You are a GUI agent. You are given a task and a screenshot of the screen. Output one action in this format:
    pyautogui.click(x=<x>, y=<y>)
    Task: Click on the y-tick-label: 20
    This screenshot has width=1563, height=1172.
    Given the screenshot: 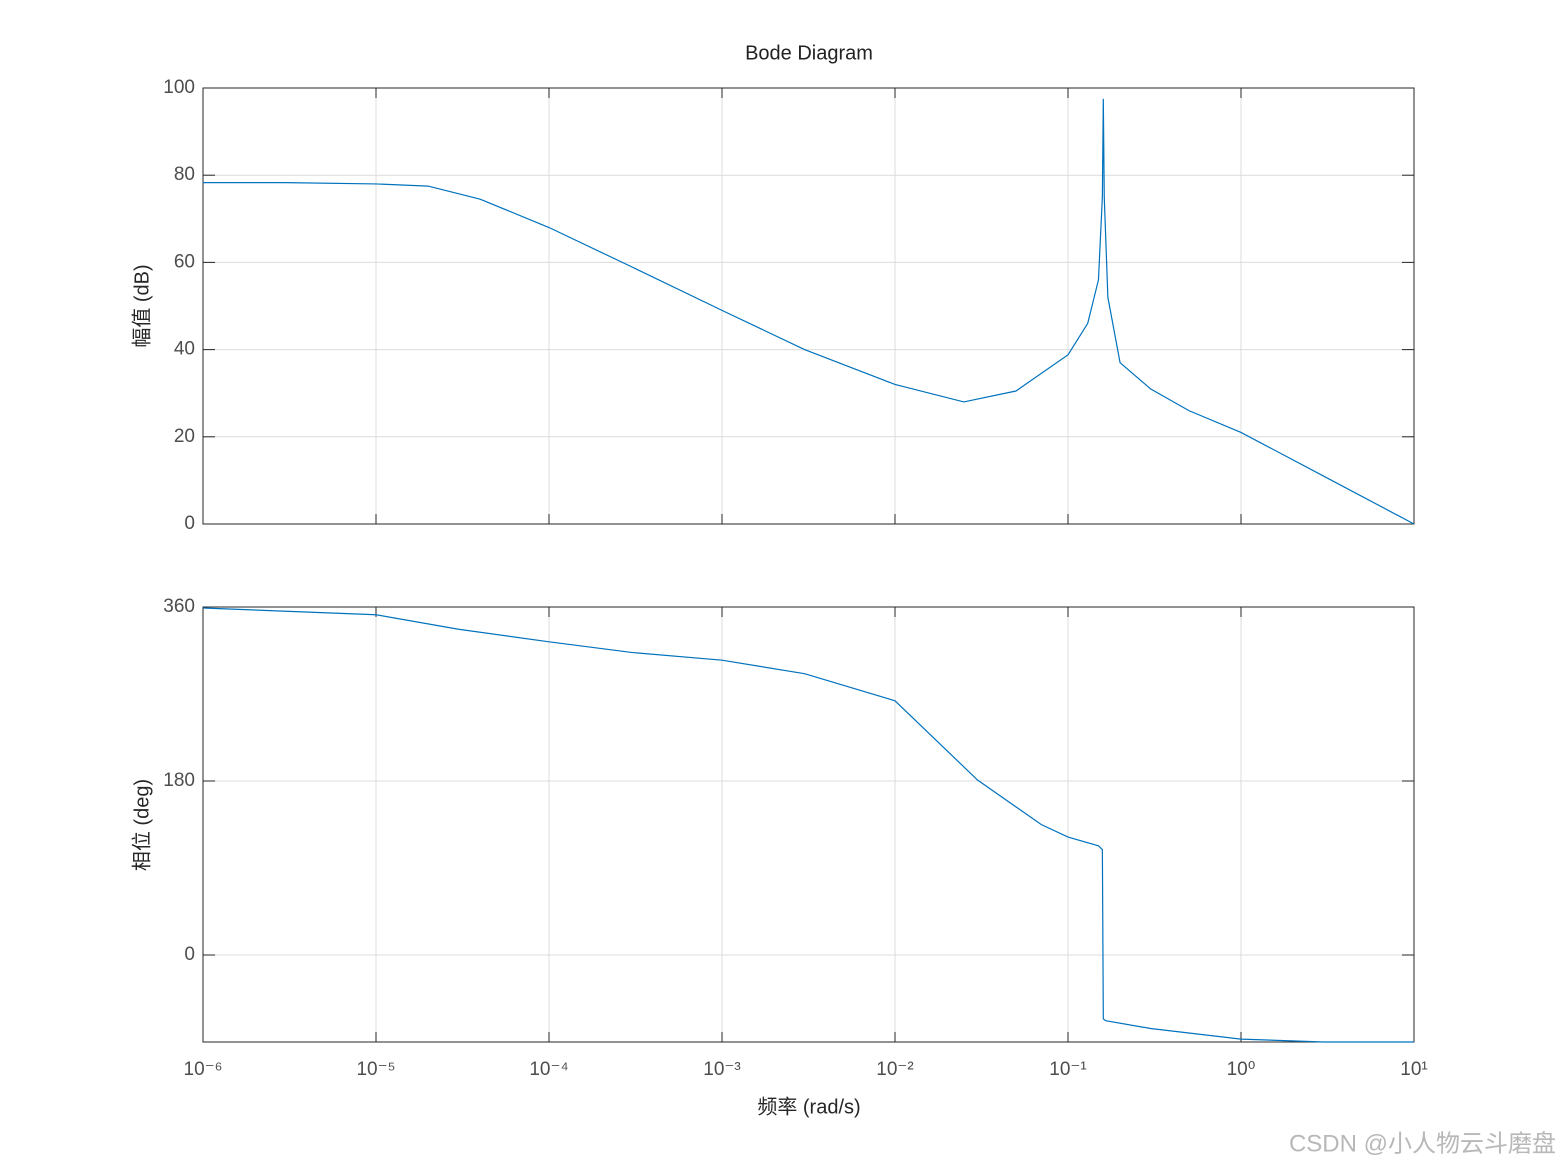 What is the action you would take?
    pyautogui.click(x=184, y=436)
    